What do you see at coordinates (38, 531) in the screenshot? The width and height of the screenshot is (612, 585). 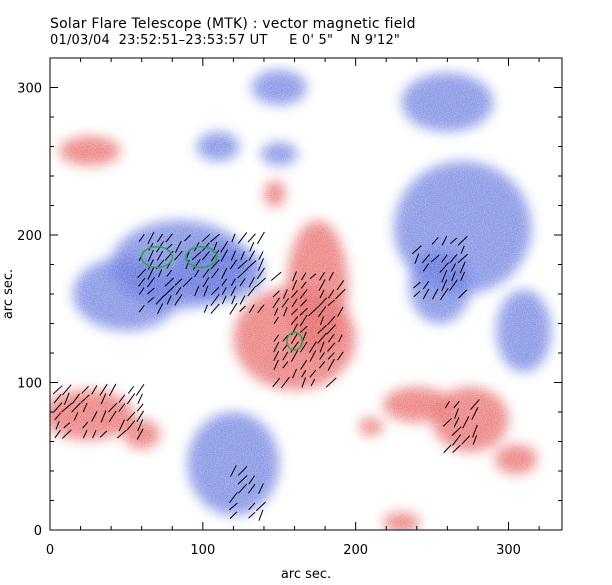 I see `y-tick-label: 0` at bounding box center [38, 531].